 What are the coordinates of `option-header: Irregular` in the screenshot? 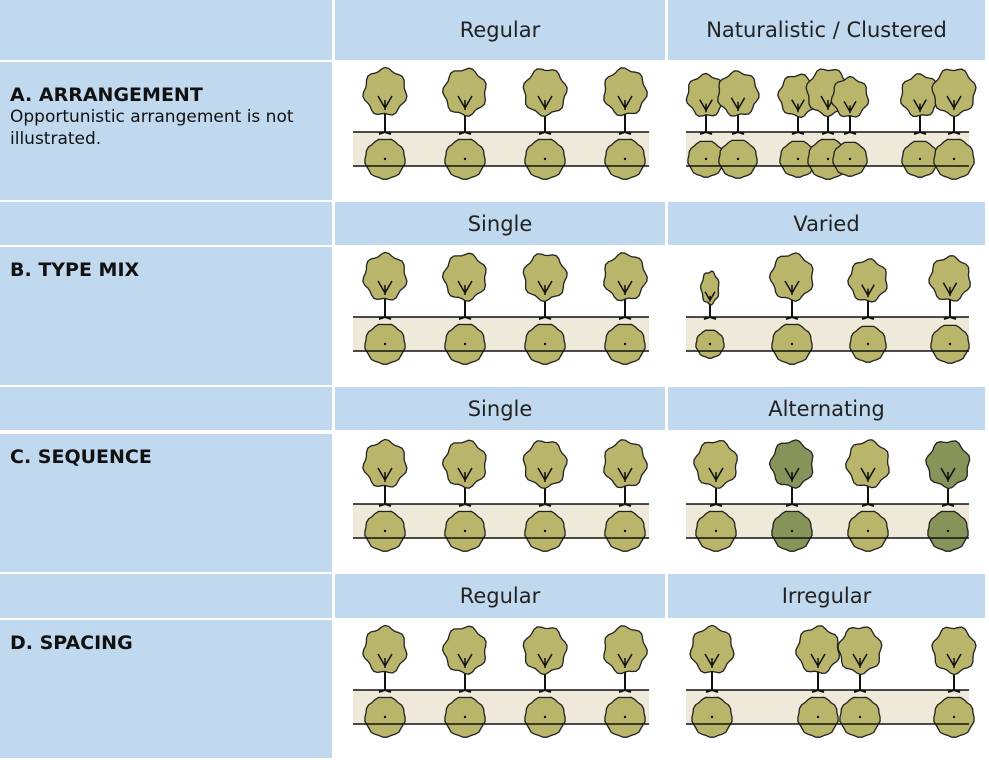 It's located at (826, 596).